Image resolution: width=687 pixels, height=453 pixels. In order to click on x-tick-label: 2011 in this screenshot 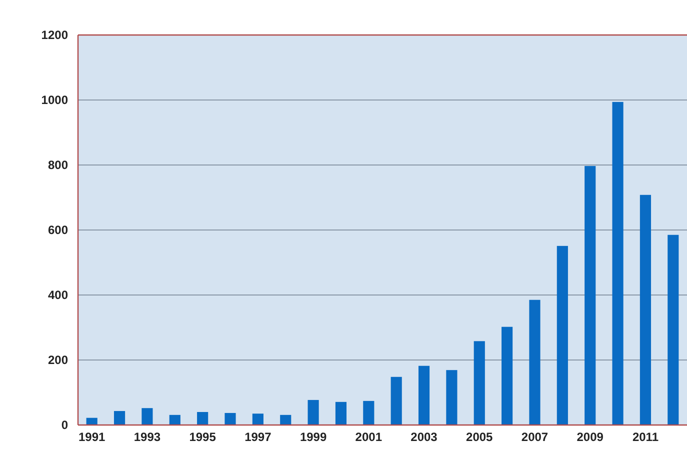, I will do `click(645, 437)`.